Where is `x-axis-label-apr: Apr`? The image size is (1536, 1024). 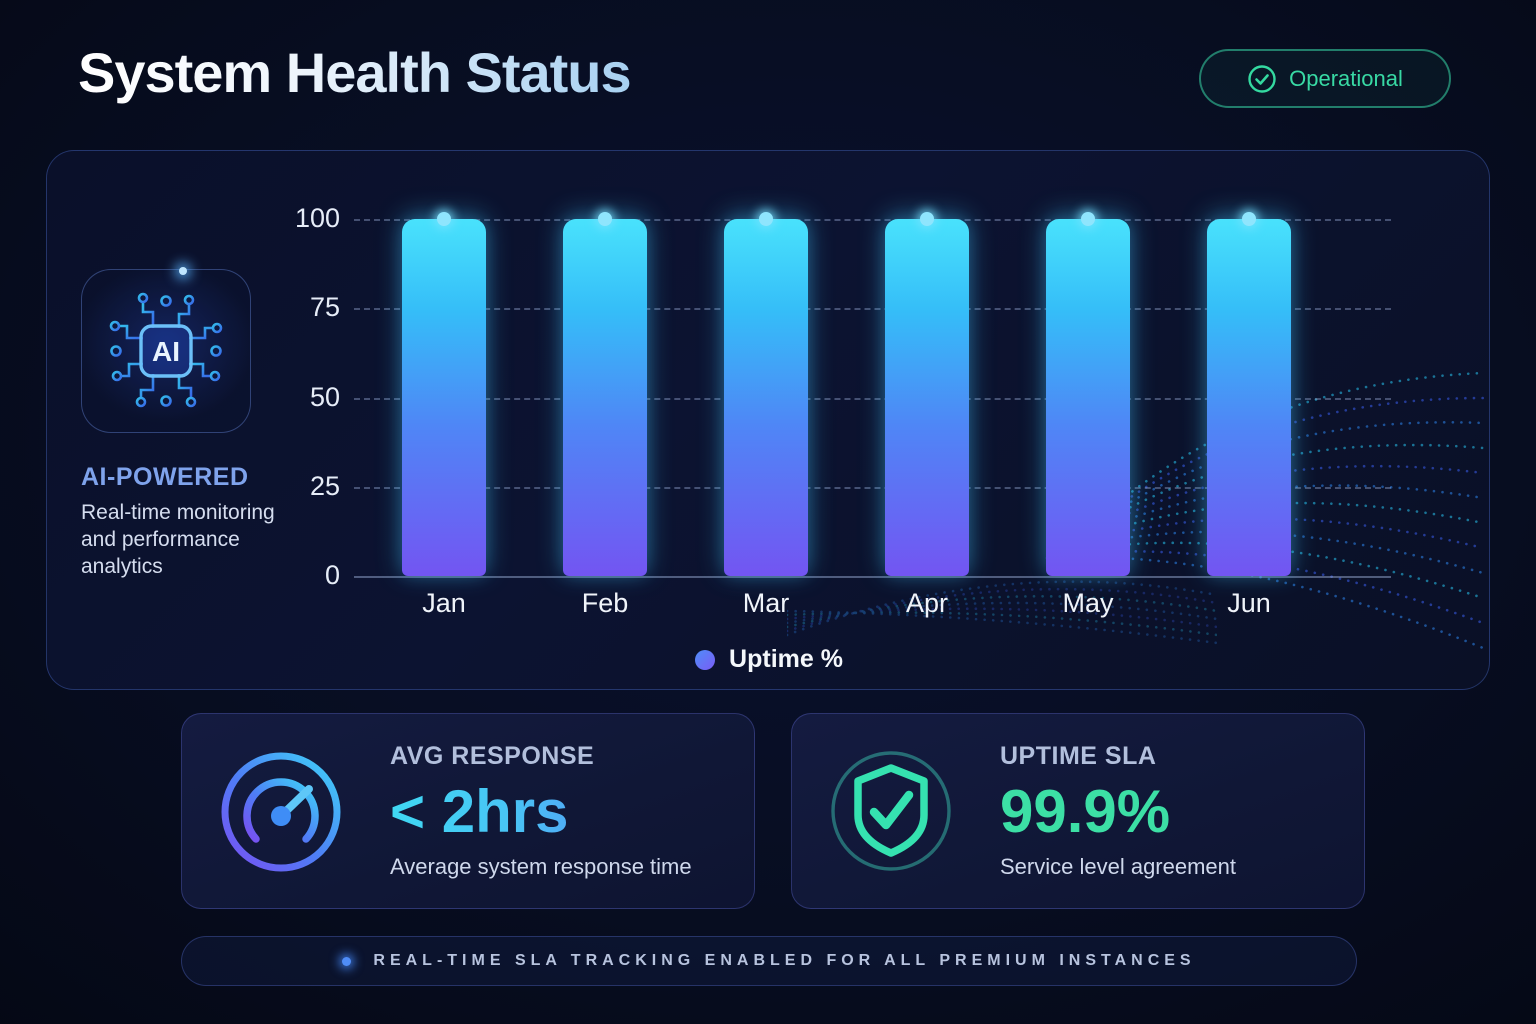
x-axis-label-apr: Apr is located at coordinates (927, 603).